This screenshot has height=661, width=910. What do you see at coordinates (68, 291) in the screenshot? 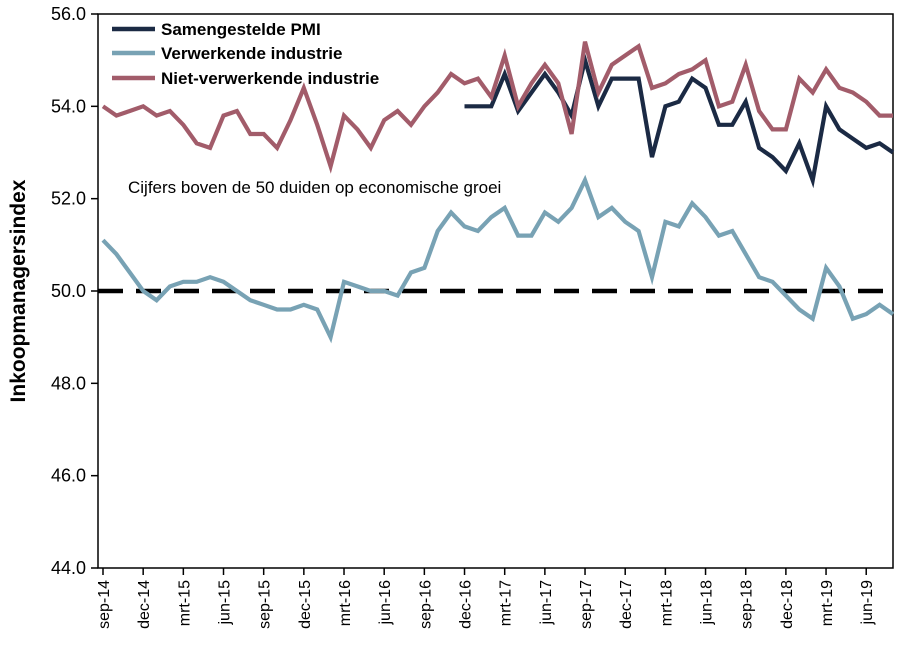
I see `y-tick-label: 50.0` at bounding box center [68, 291].